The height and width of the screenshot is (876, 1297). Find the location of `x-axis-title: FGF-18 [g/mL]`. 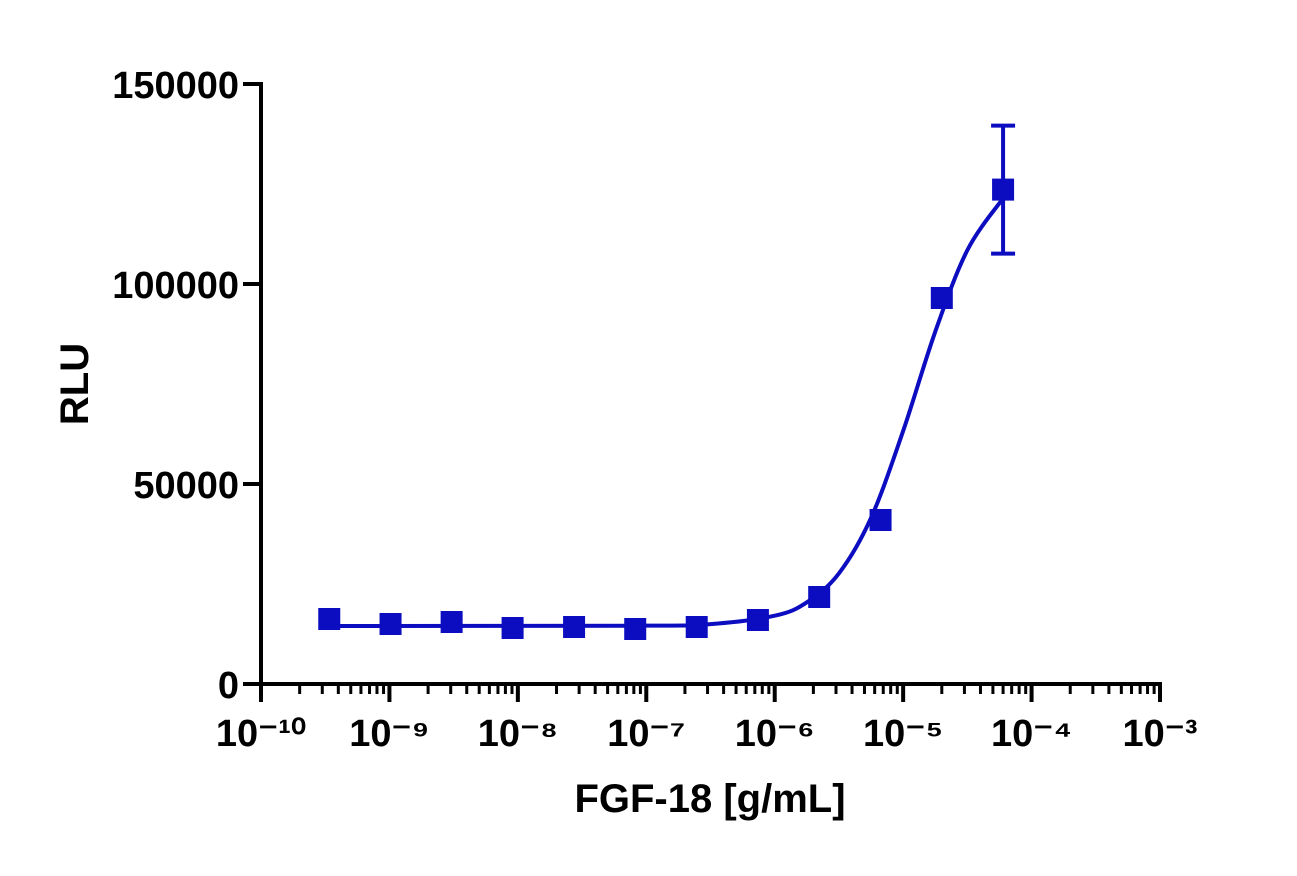

x-axis-title: FGF-18 [g/mL] is located at coordinates (709, 799).